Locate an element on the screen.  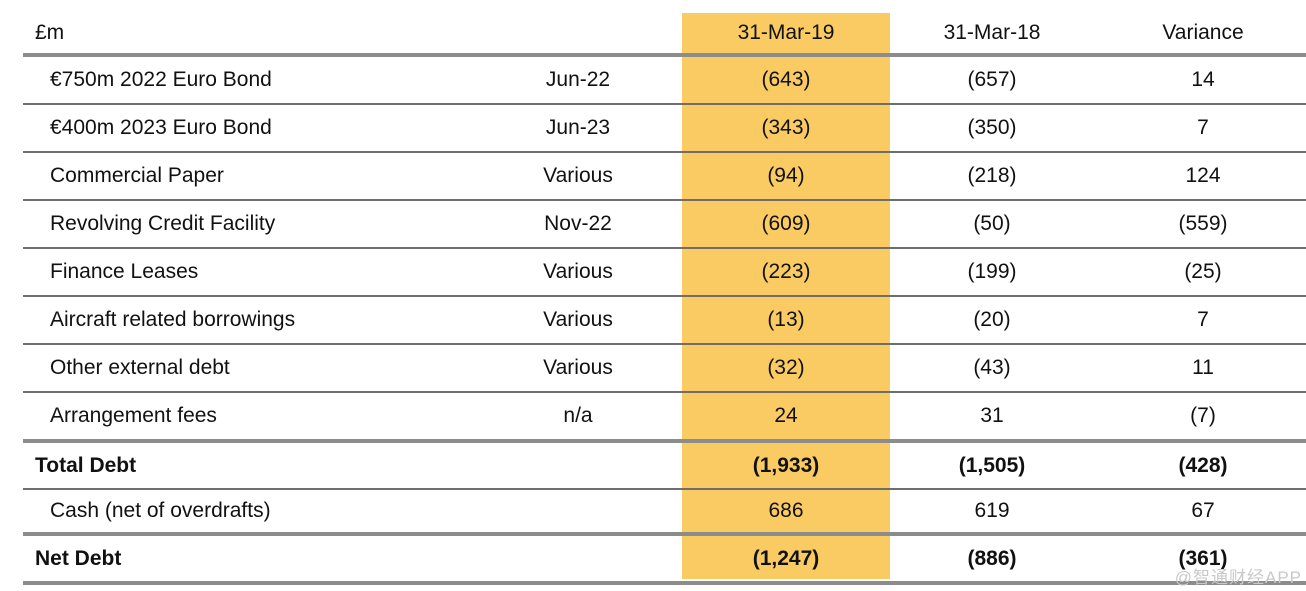
row-label: Aircraft related borrowings is located at coordinates (245, 320).